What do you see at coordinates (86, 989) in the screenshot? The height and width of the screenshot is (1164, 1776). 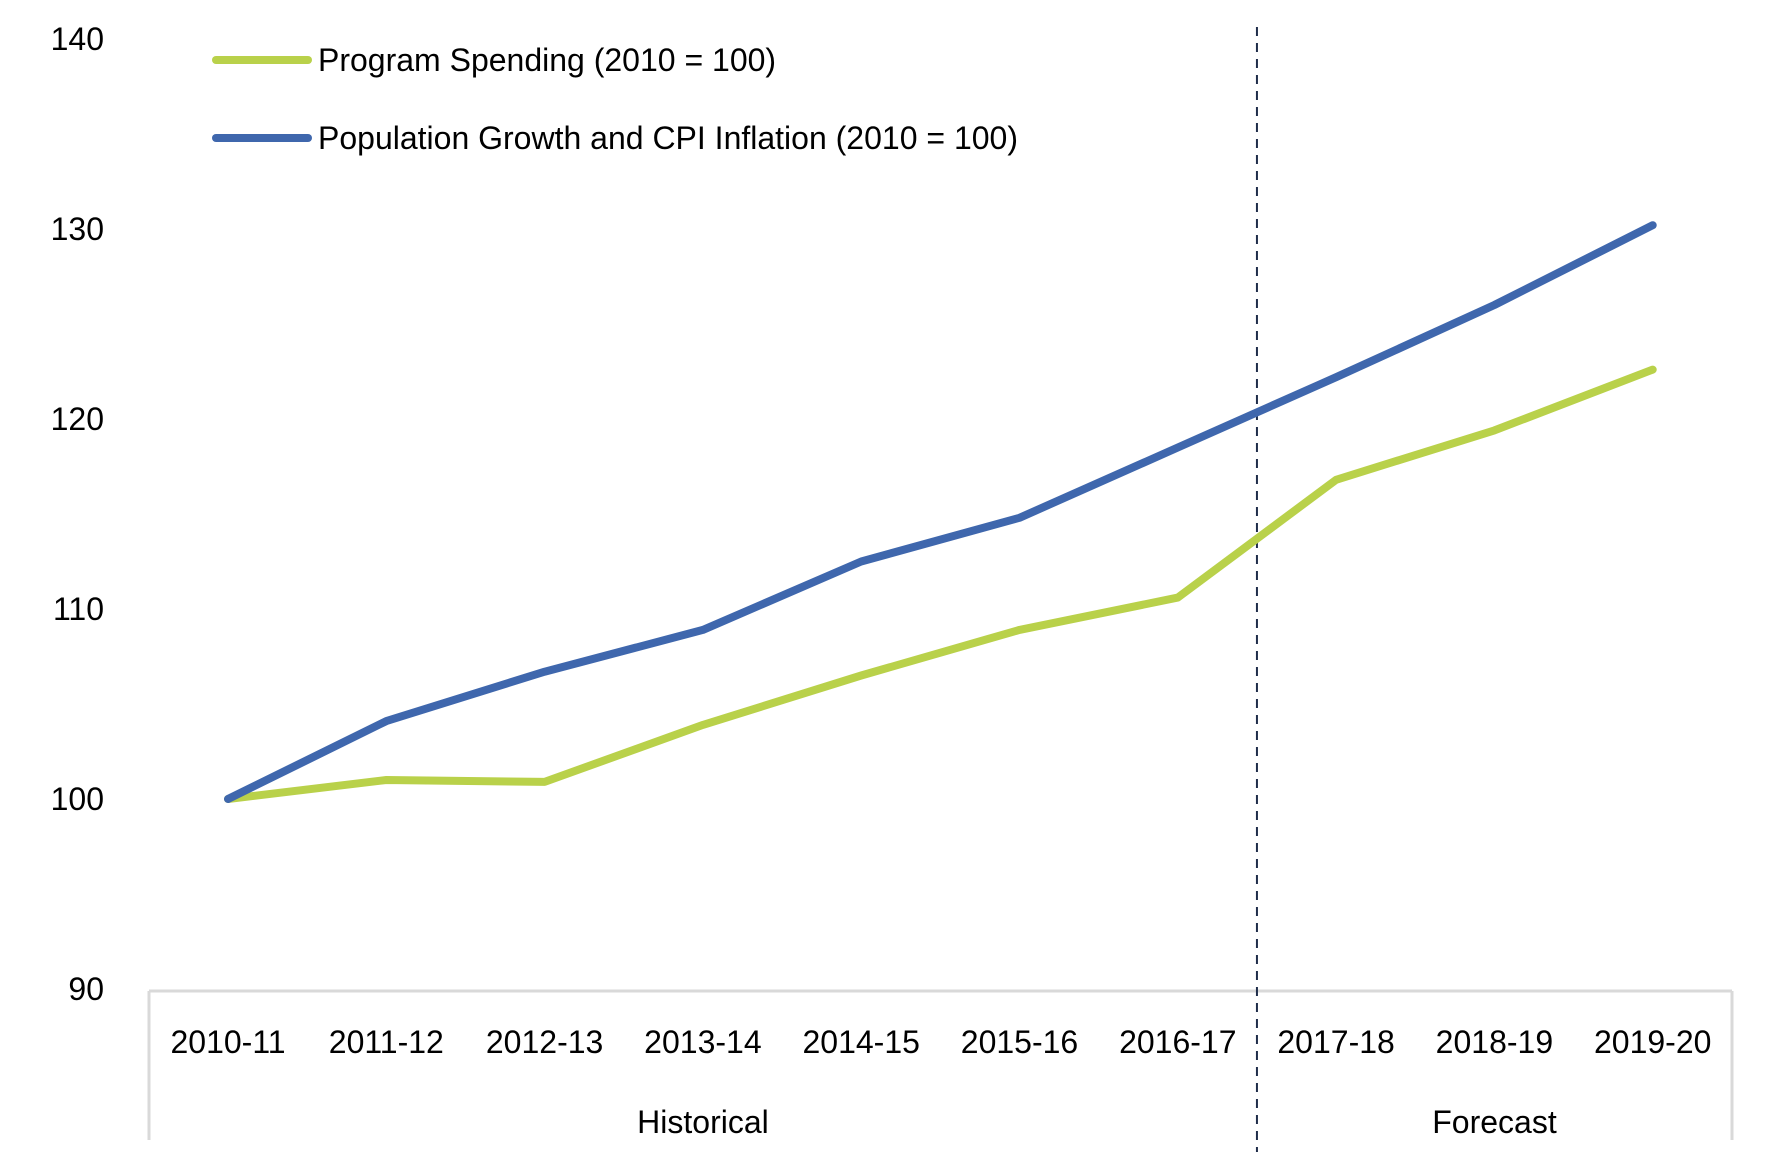 I see `y-tick-label: 90` at bounding box center [86, 989].